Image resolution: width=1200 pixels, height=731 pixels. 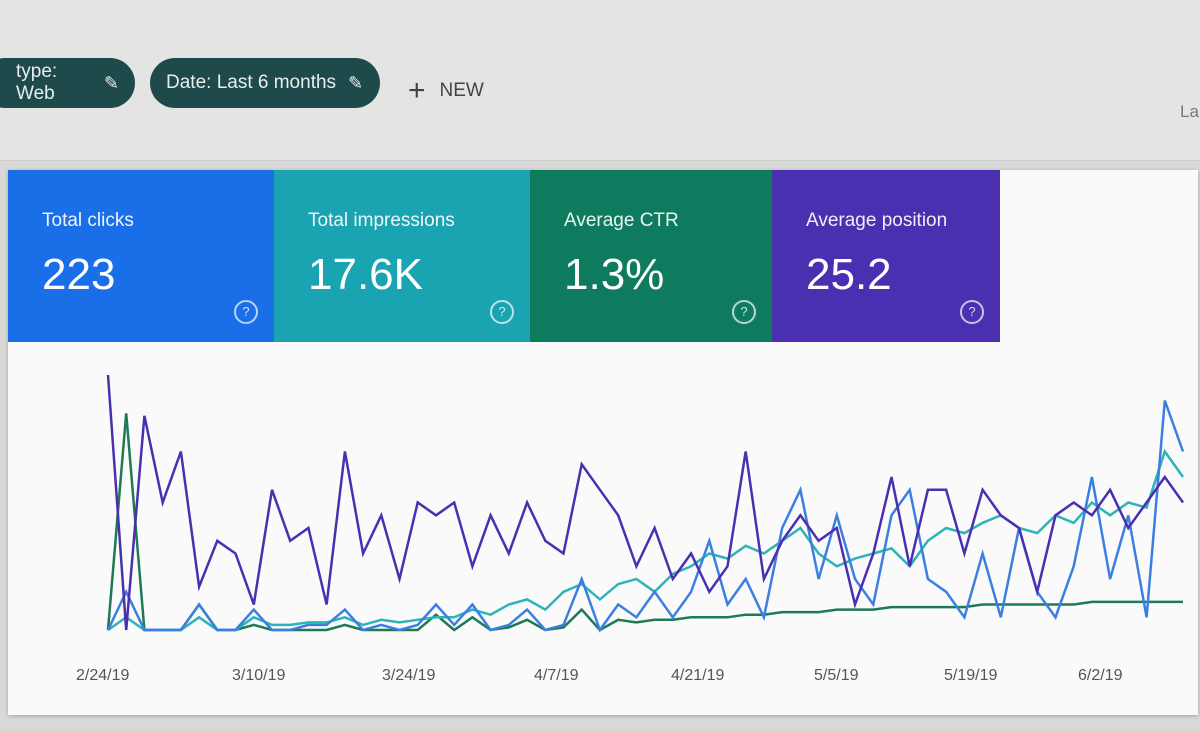 What do you see at coordinates (258, 675) in the screenshot?
I see `x-tick-label: 3/10/19` at bounding box center [258, 675].